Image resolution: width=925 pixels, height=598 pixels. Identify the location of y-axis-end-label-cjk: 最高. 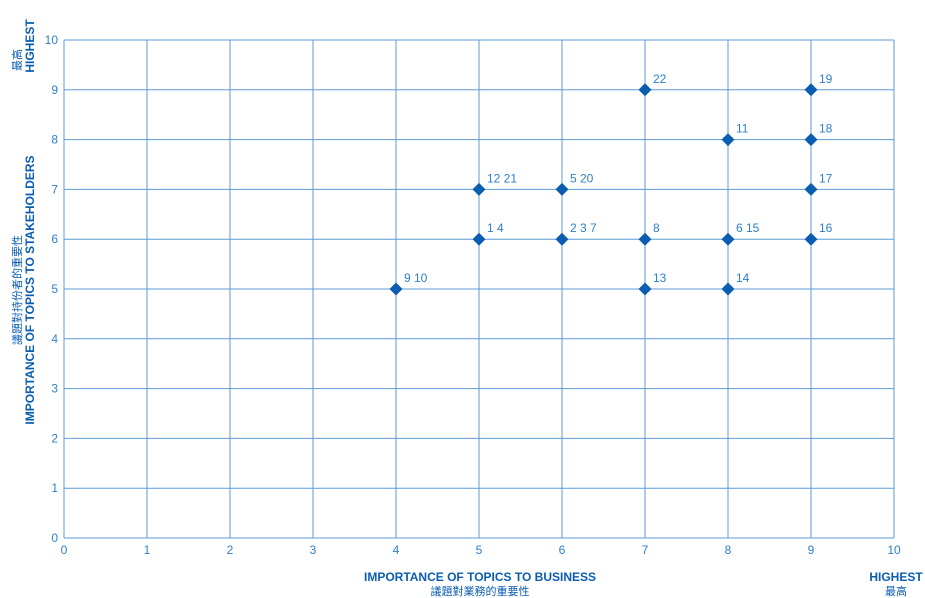
(17, 60).